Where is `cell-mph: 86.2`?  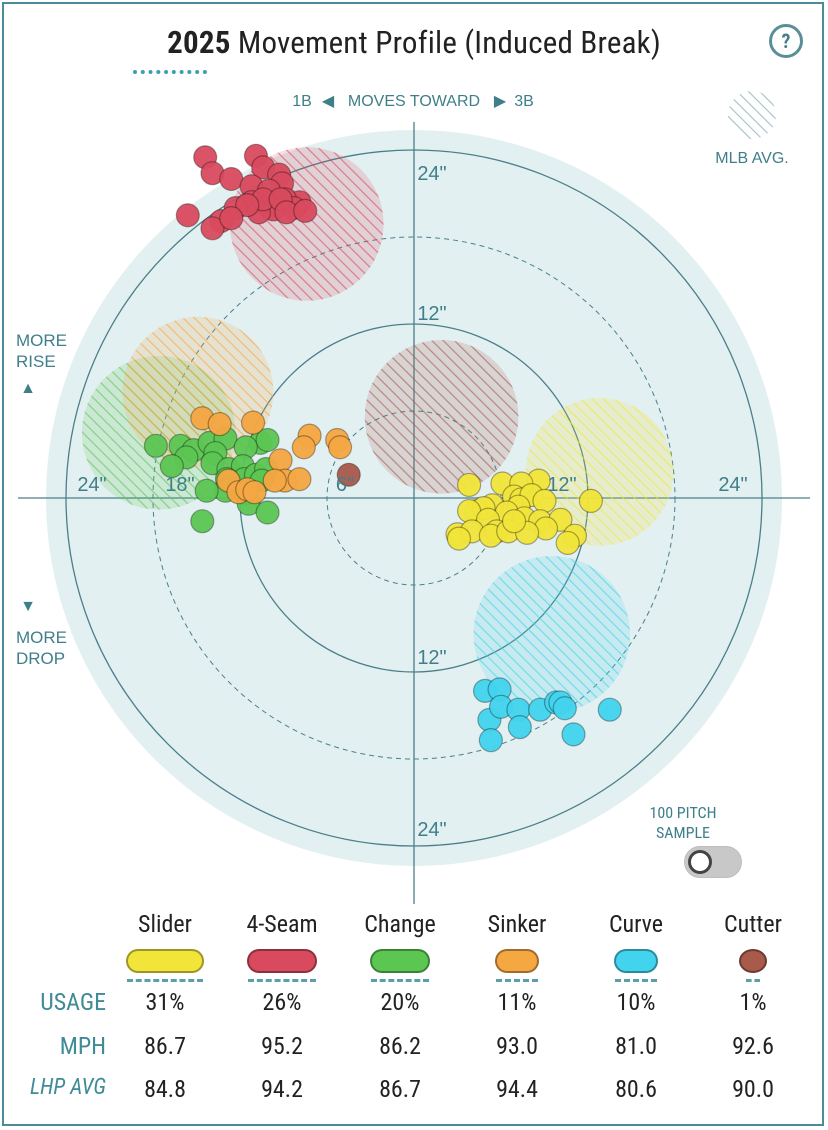
cell-mph: 86.2 is located at coordinates (400, 1046).